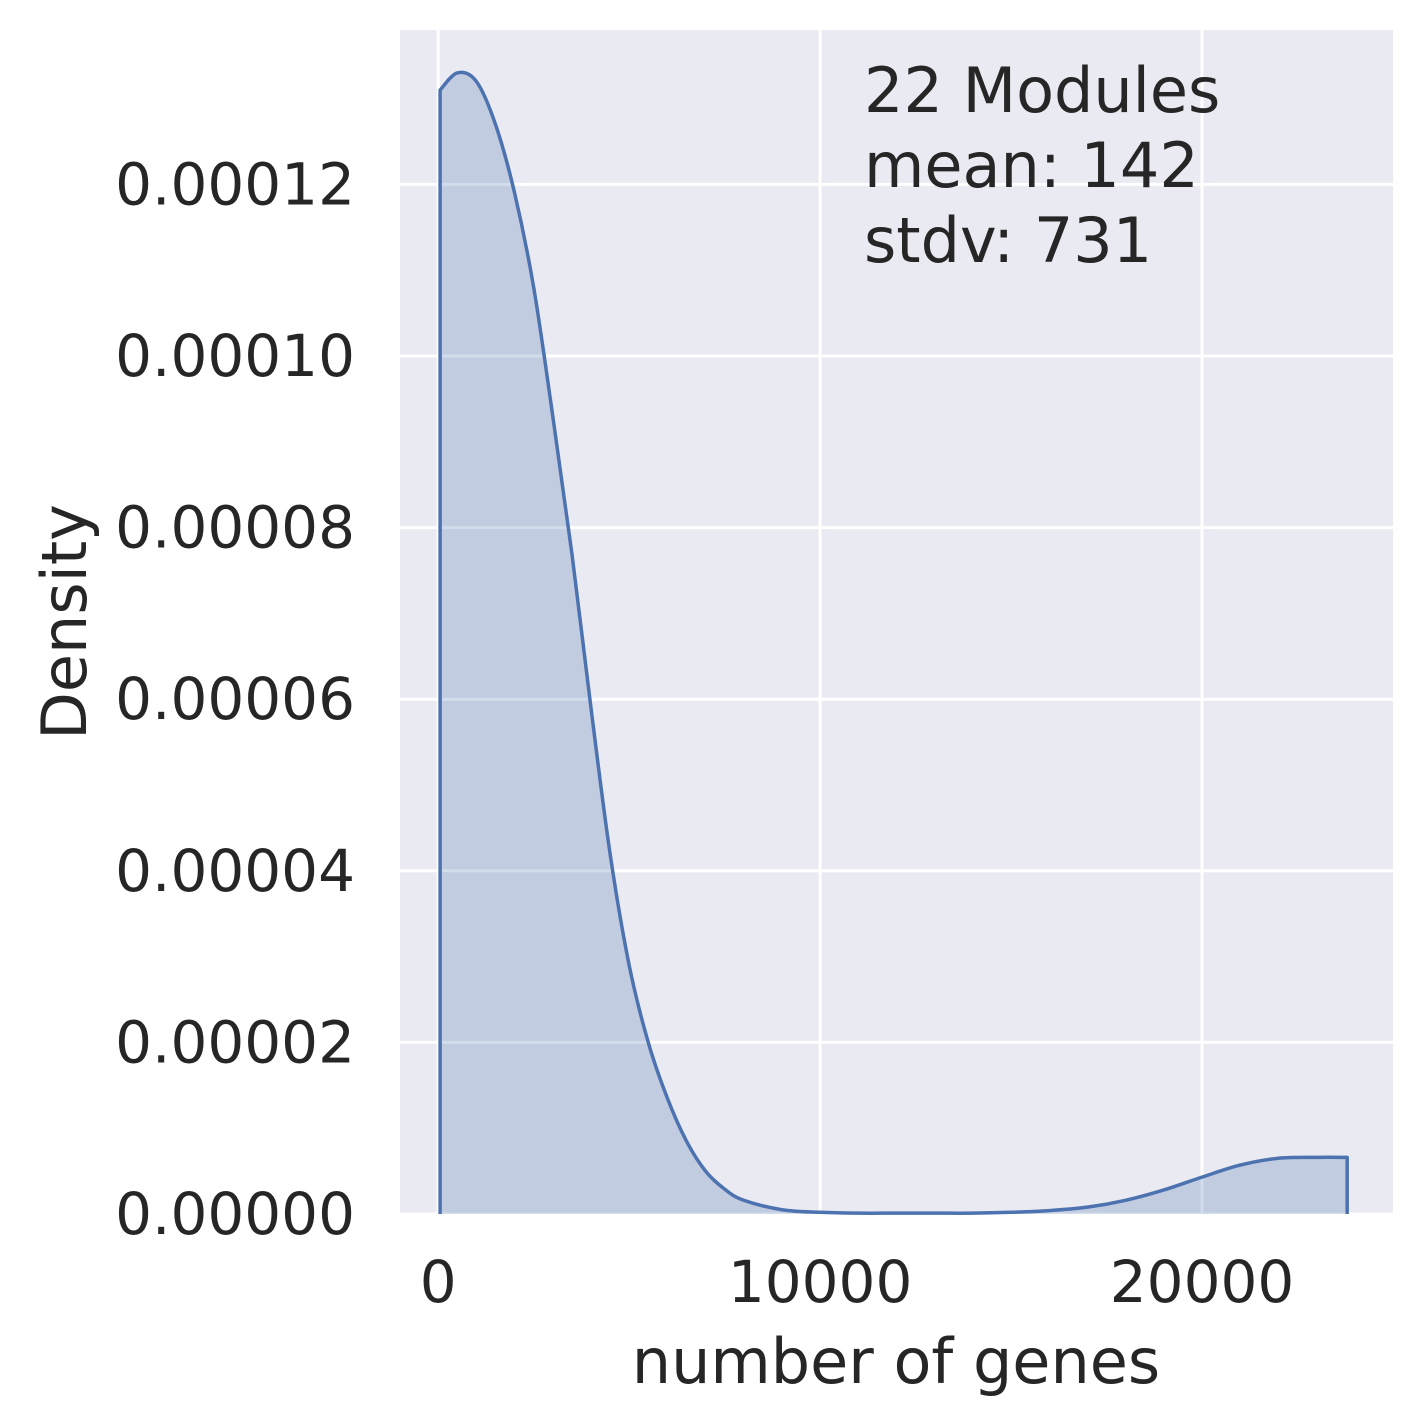 The image size is (1423, 1425). Describe the element at coordinates (235, 356) in the screenshot. I see `y-tick-label: 0.00010` at that location.